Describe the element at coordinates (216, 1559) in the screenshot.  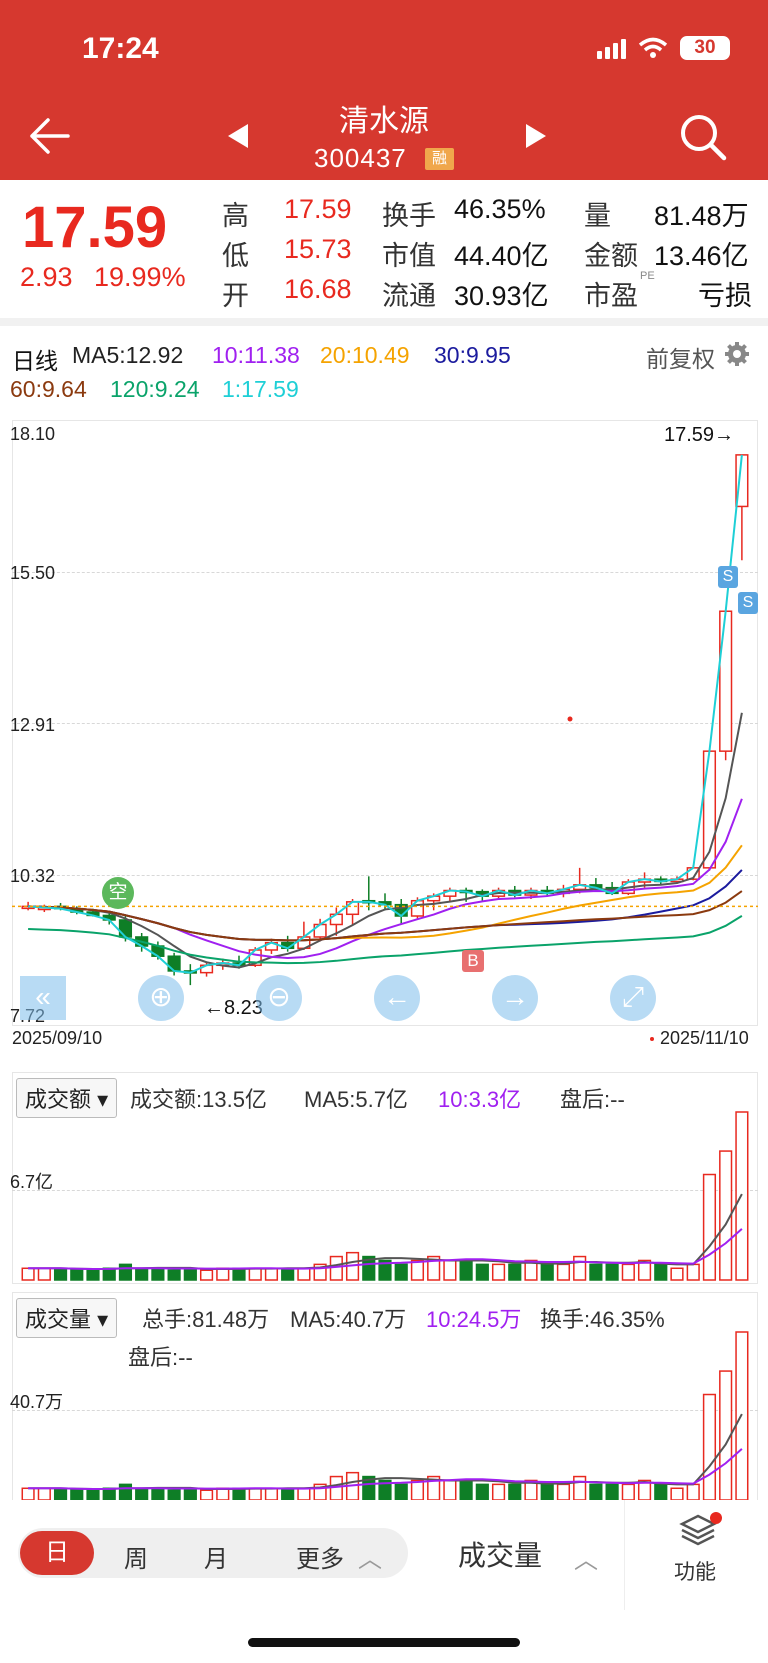
I see `tab-month: 月` at that location.